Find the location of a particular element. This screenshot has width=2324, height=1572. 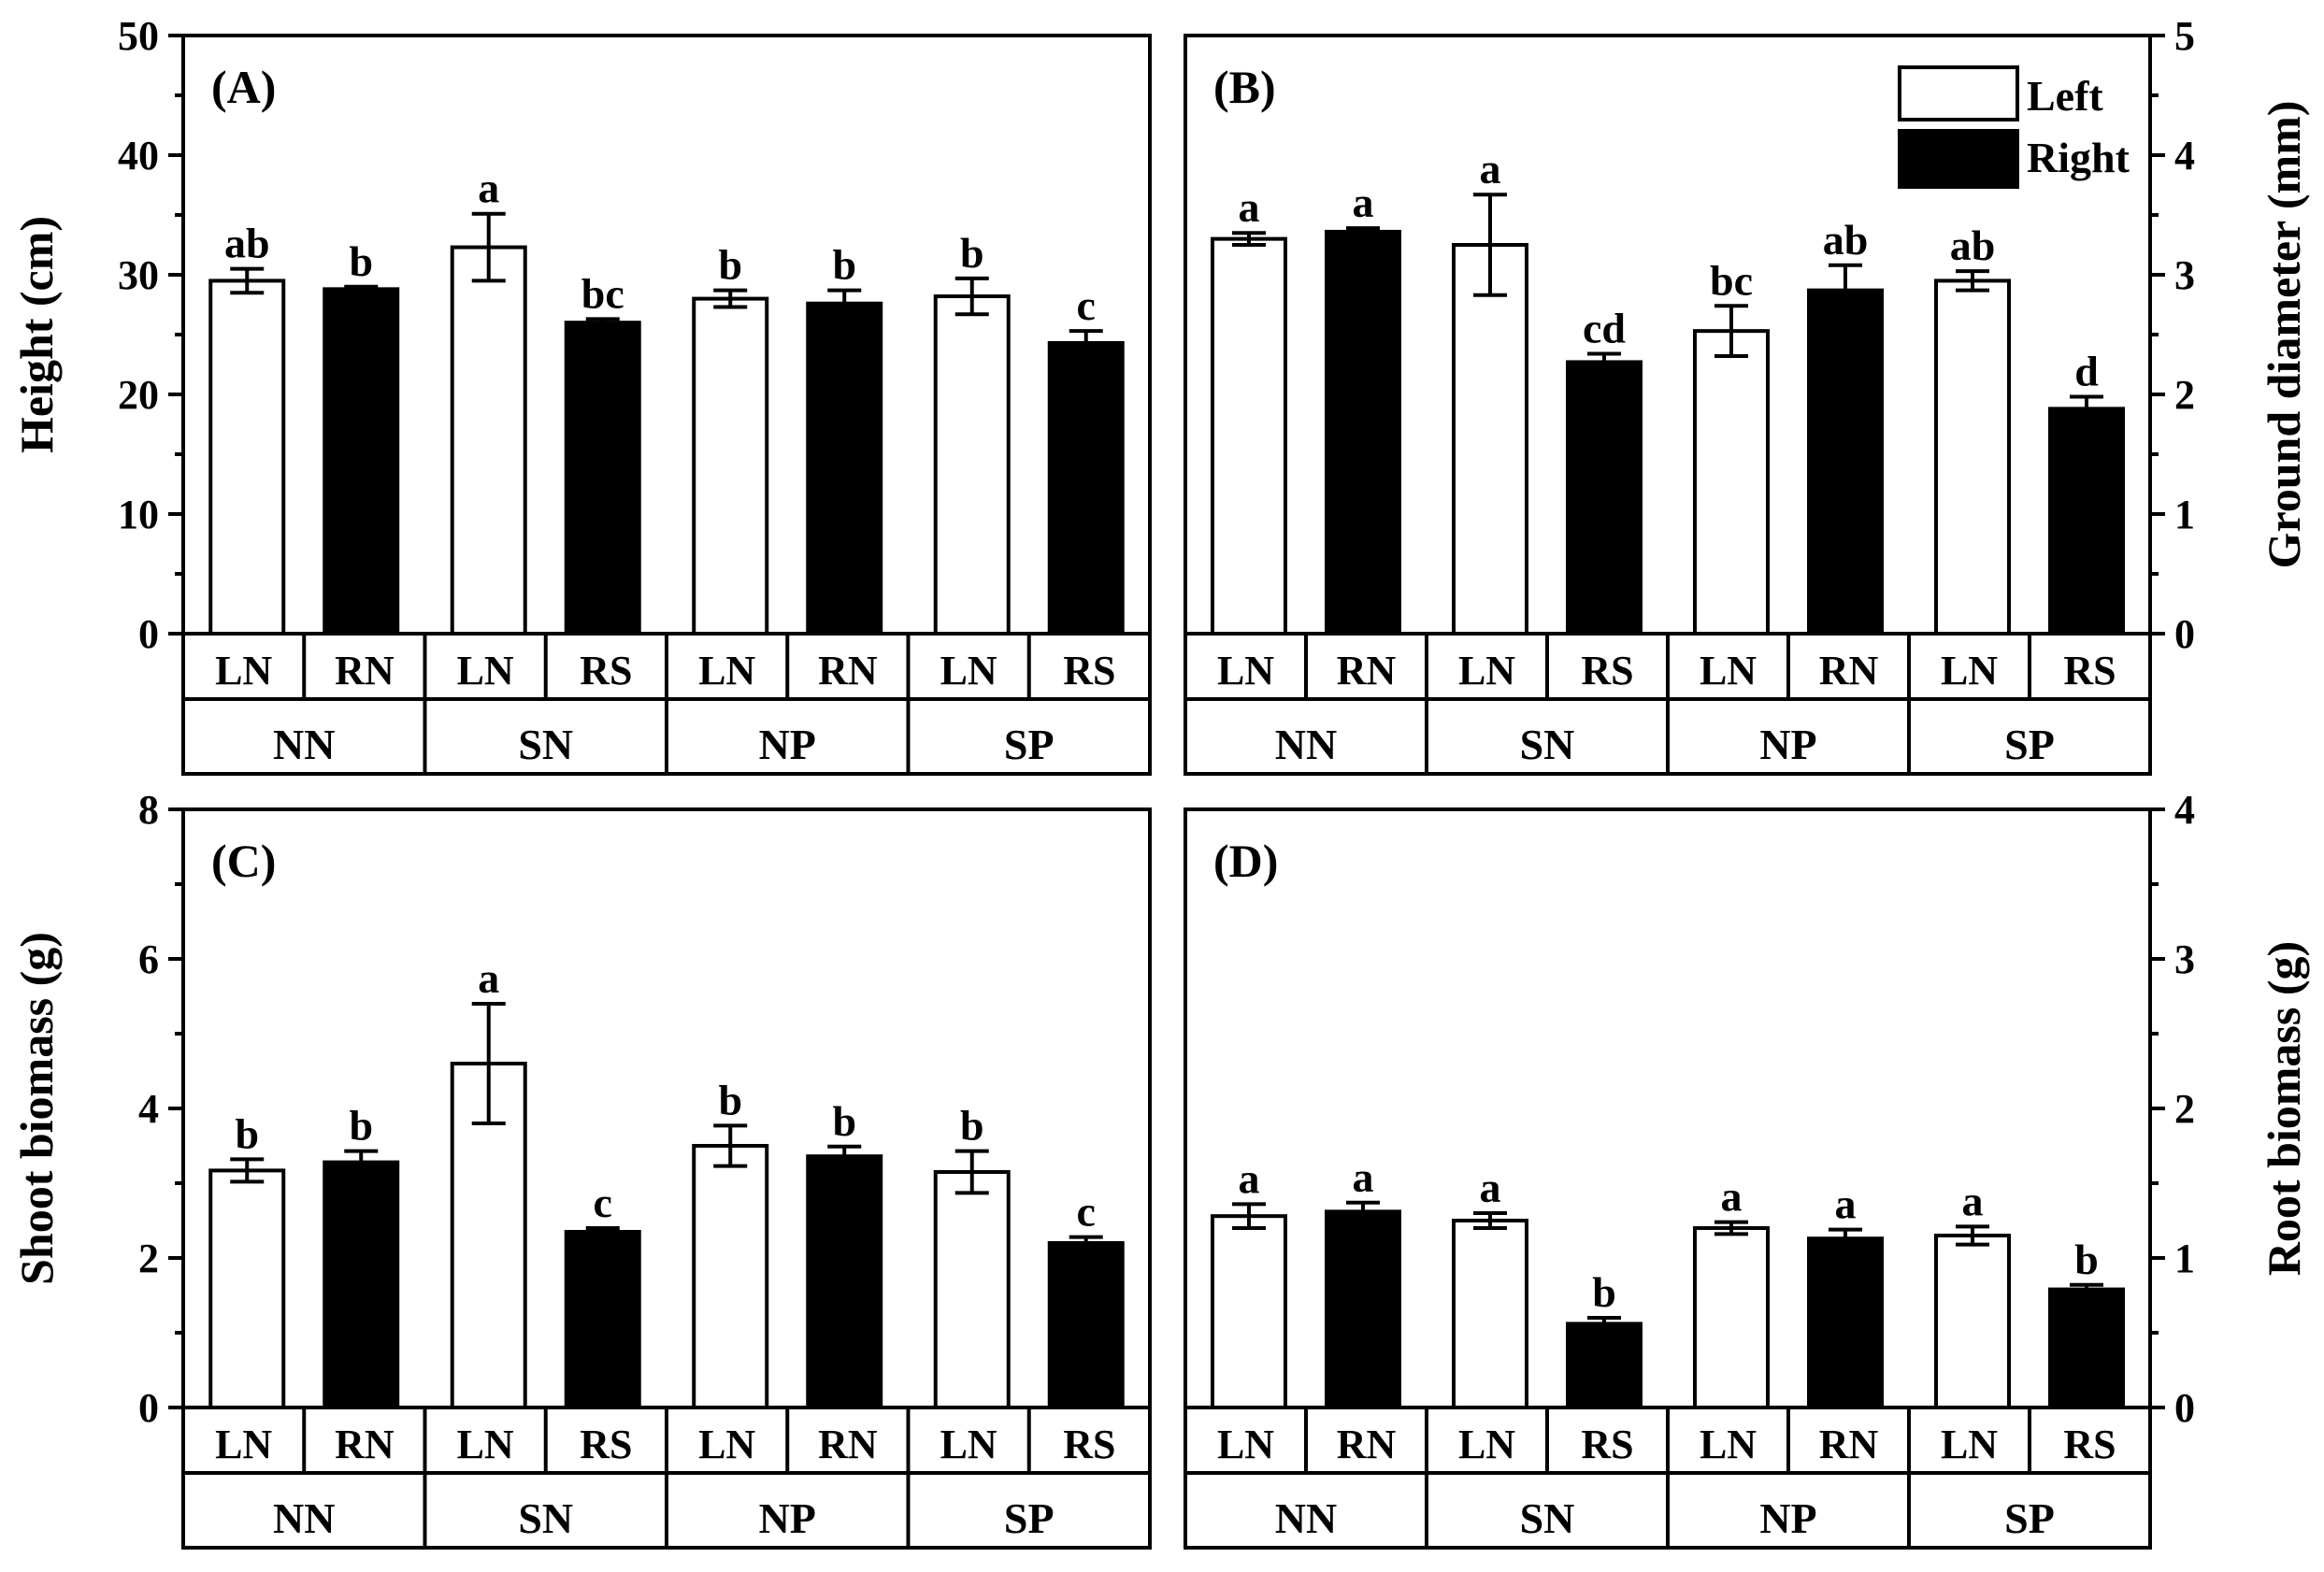

legend-swatch-left is located at coordinates (1958, 93).